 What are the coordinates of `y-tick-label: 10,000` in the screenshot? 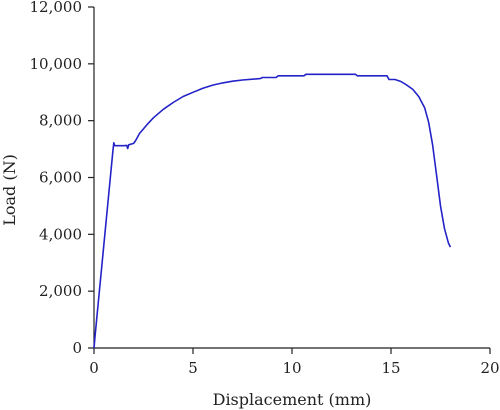 It's located at (56, 64).